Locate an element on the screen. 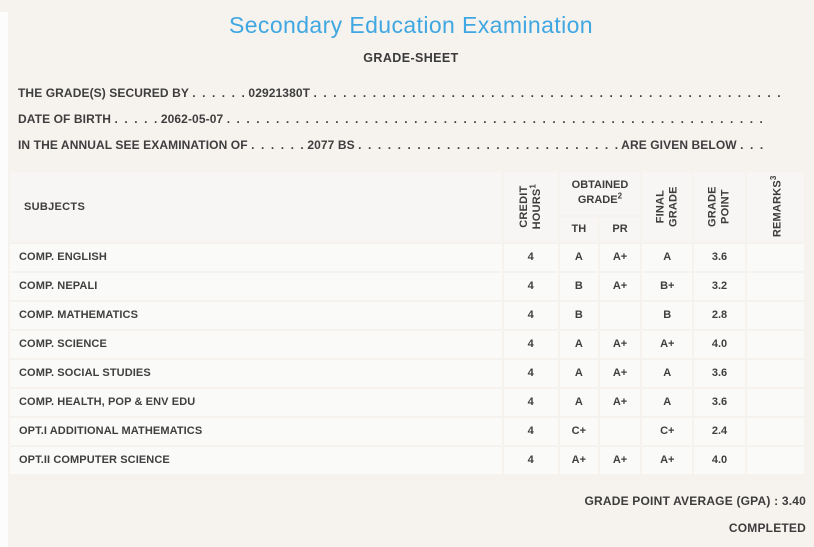  date-of-birth-value: 2062-05-07 is located at coordinates (192, 118).